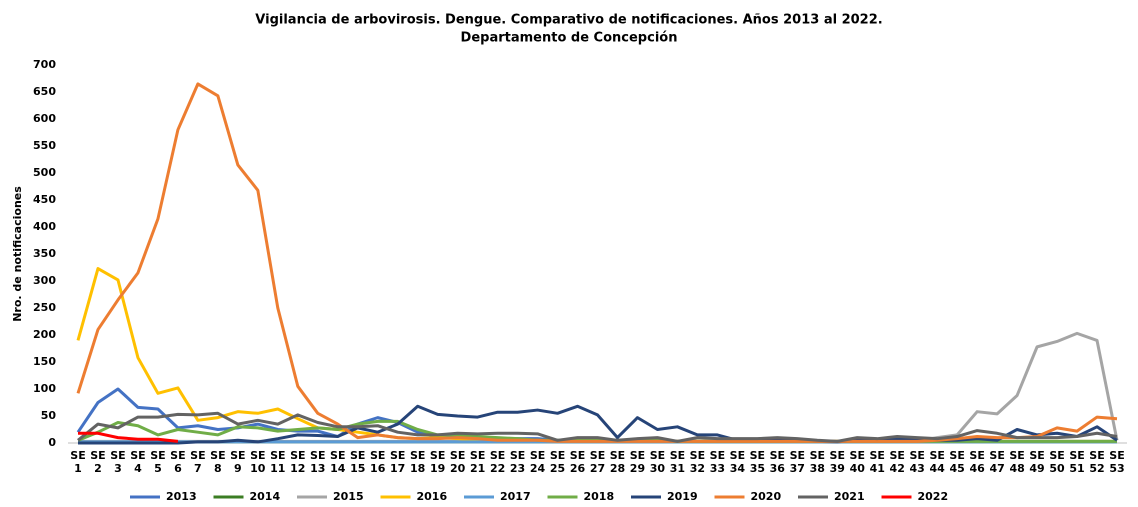  Describe the element at coordinates (177, 462) in the screenshot. I see `x-tick-label: SE 6` at that location.